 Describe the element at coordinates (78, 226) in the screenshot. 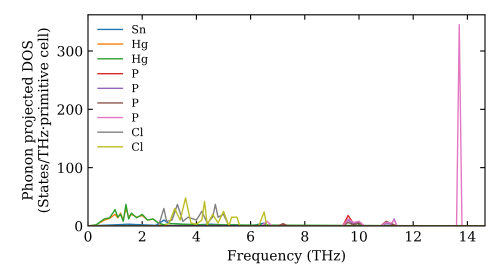

I see `y-tick-label: 0` at that location.